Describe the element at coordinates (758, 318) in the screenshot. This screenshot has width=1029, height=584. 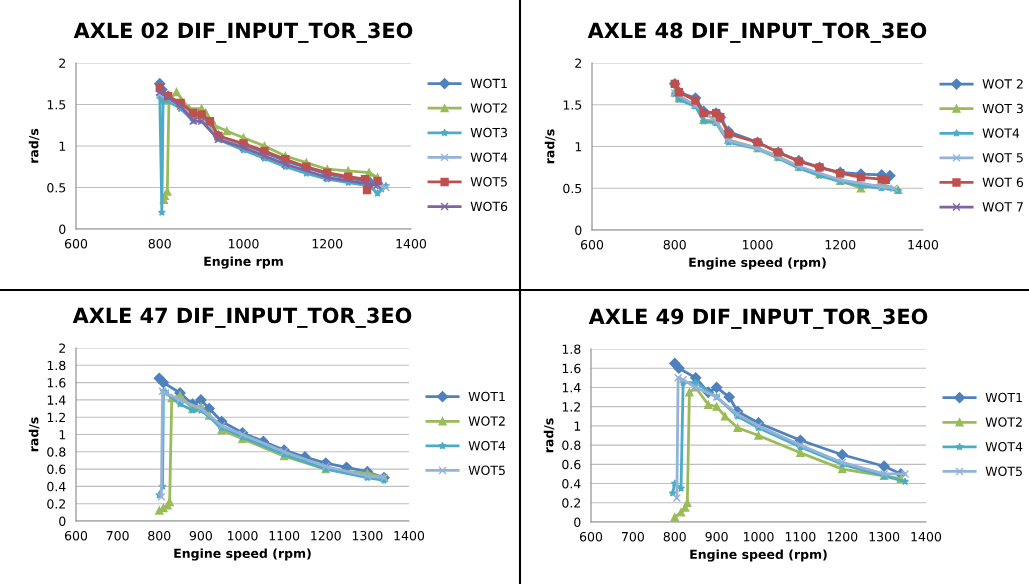
I see `chart-title: AXLE 49 DIF_INPUT_TOR_3EO` at that location.